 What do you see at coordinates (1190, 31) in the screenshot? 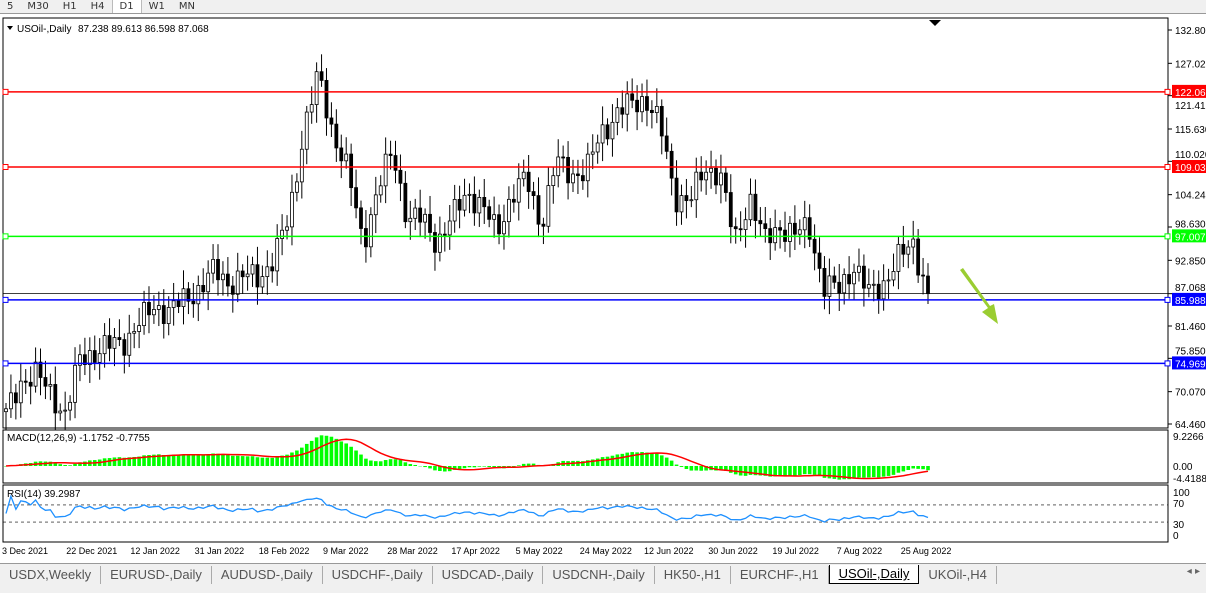
I see `price-tick-label: 132.800` at bounding box center [1190, 31].